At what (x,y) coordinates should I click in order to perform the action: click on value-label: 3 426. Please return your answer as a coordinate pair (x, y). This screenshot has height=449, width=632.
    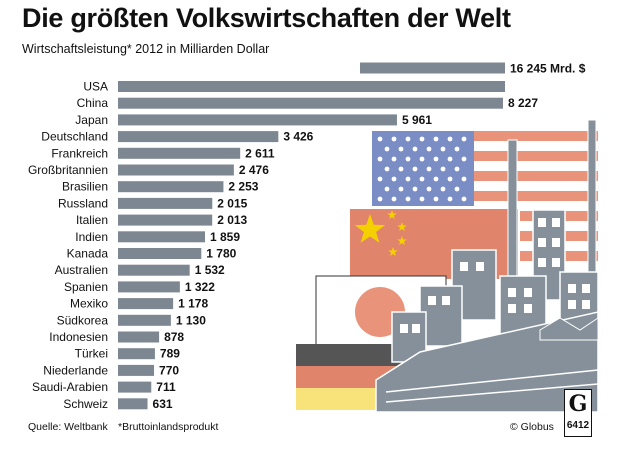
    Looking at the image, I should click on (298, 137).